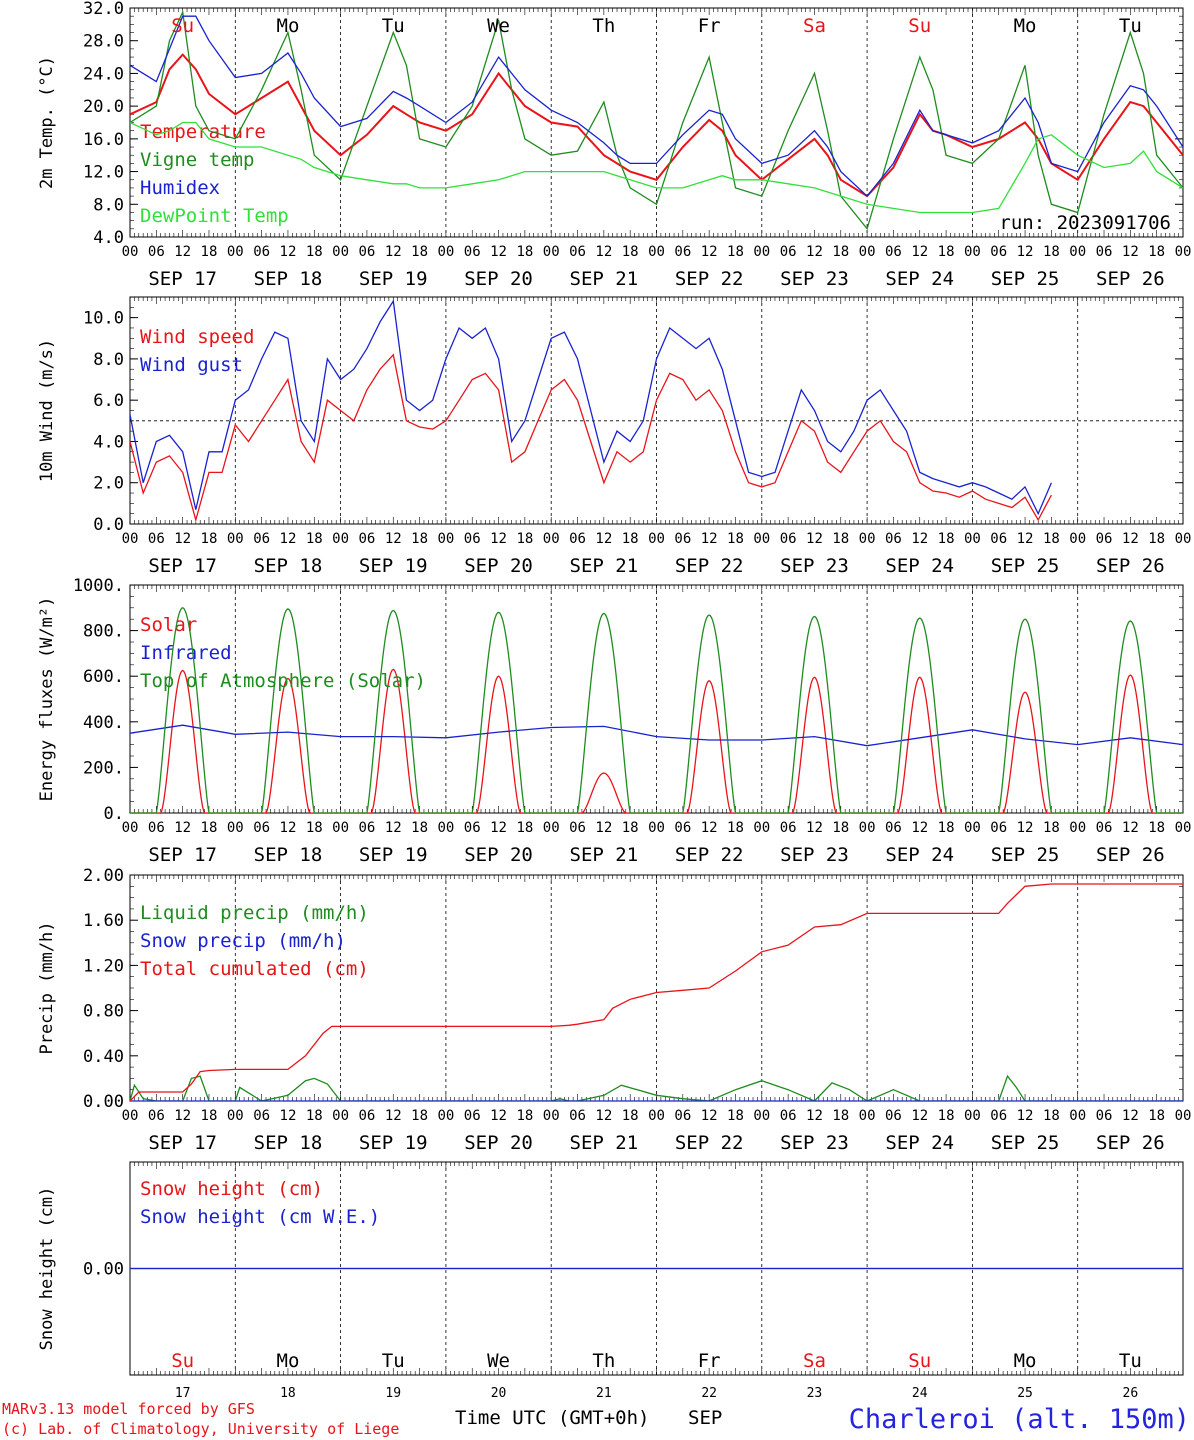 This screenshot has height=1440, width=1194. What do you see at coordinates (552, 1418) in the screenshot?
I see `time-axis-label: Time UTC (GMT+0h)` at bounding box center [552, 1418].